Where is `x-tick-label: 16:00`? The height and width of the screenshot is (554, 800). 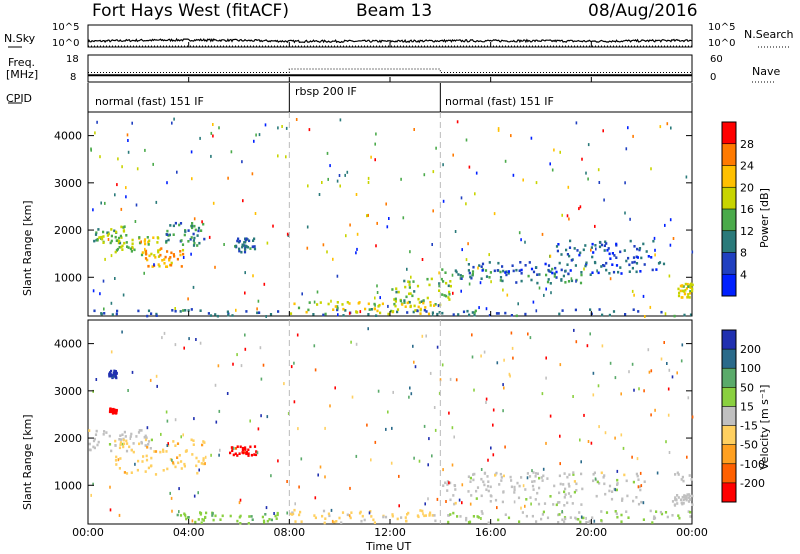 x-tick-label: 16:00 is located at coordinates (491, 532).